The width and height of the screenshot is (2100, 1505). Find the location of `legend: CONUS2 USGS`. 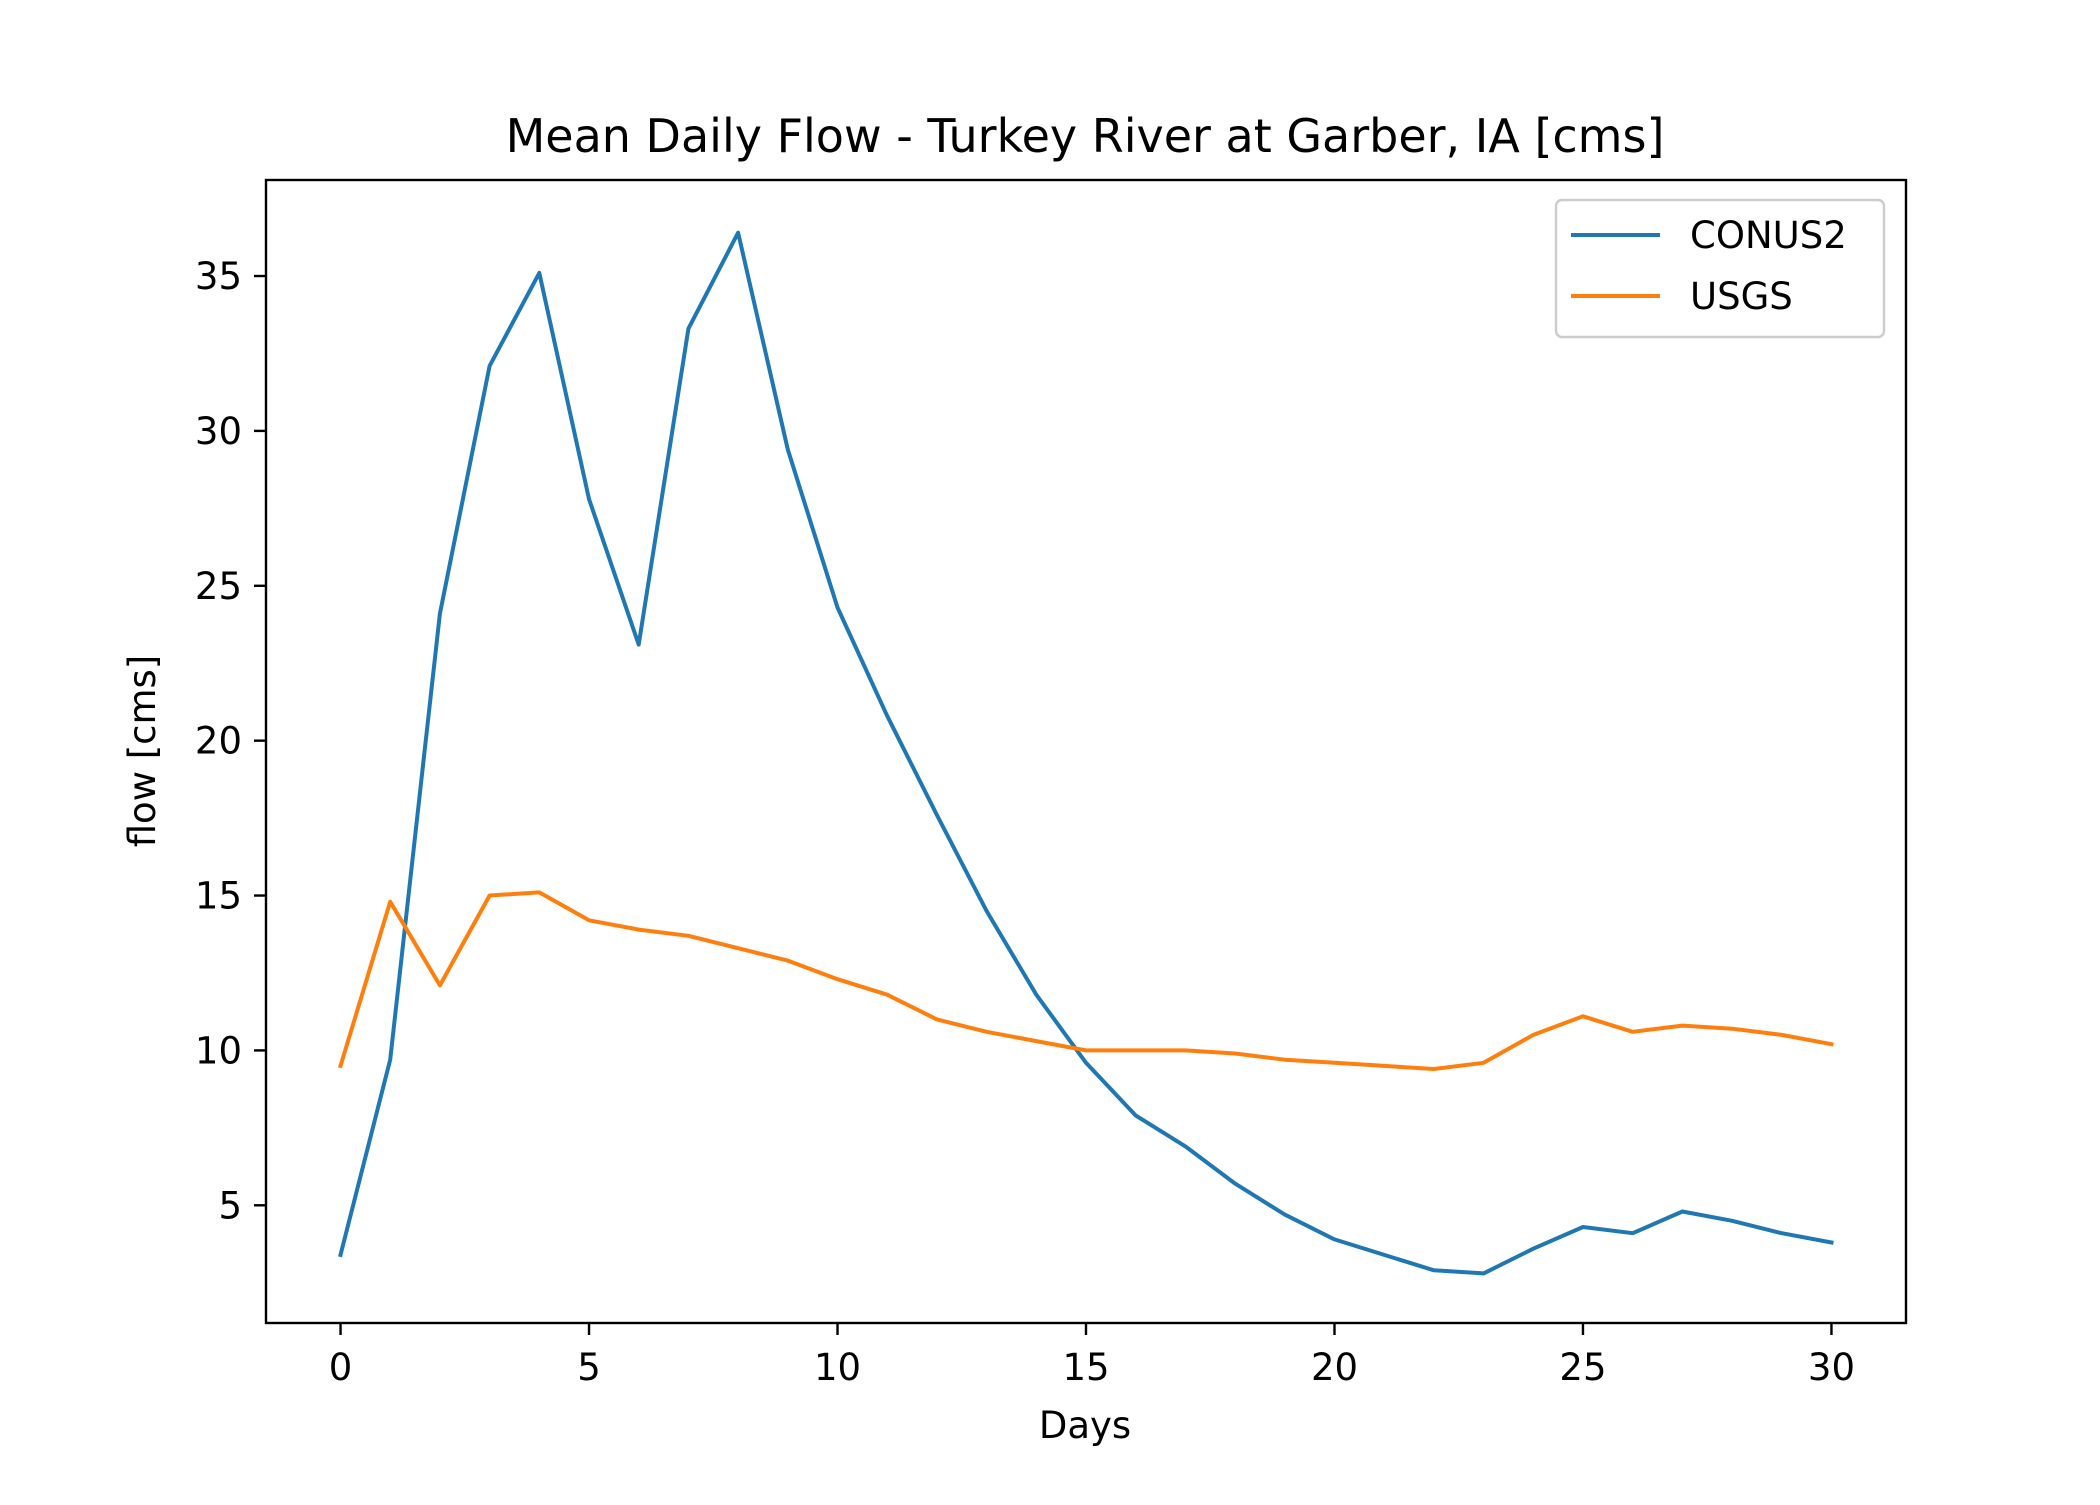

legend: CONUS2 USGS is located at coordinates (1720, 268).